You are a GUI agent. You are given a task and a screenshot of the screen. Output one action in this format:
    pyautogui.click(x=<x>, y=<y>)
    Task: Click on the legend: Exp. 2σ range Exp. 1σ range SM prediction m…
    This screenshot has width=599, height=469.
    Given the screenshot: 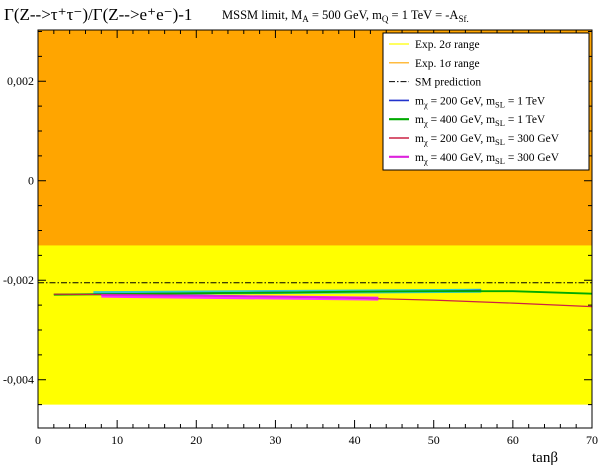 What is the action you would take?
    pyautogui.click(x=486, y=101)
    